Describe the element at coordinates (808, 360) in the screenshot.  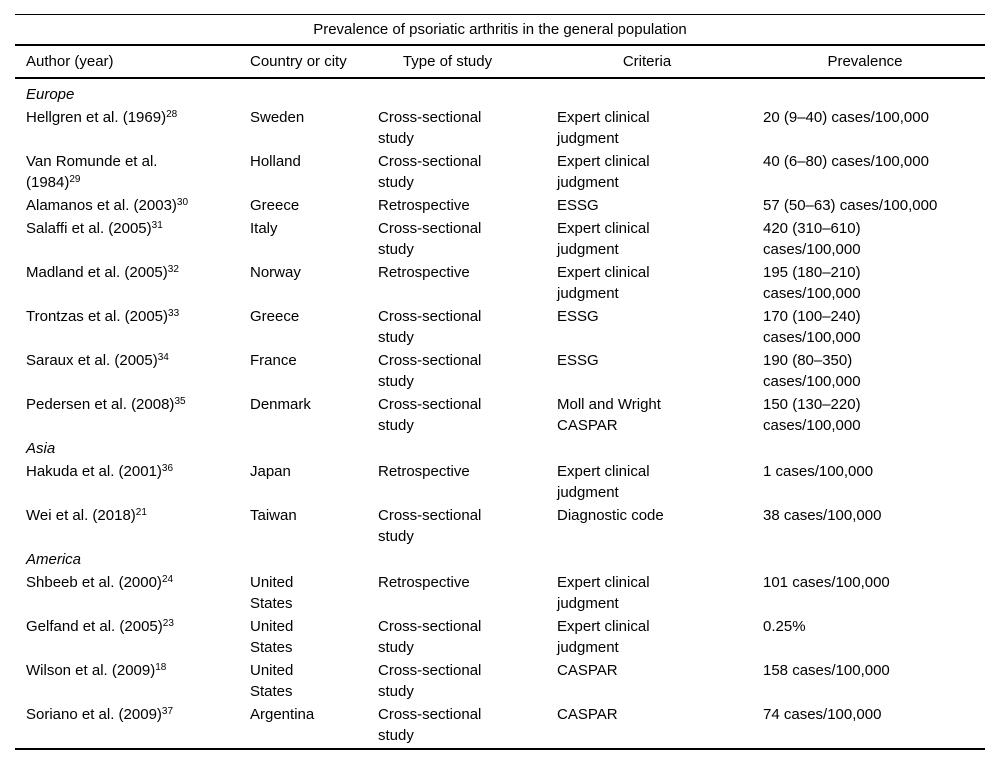
I see `cell-line: 190 (80–350)` at that location.